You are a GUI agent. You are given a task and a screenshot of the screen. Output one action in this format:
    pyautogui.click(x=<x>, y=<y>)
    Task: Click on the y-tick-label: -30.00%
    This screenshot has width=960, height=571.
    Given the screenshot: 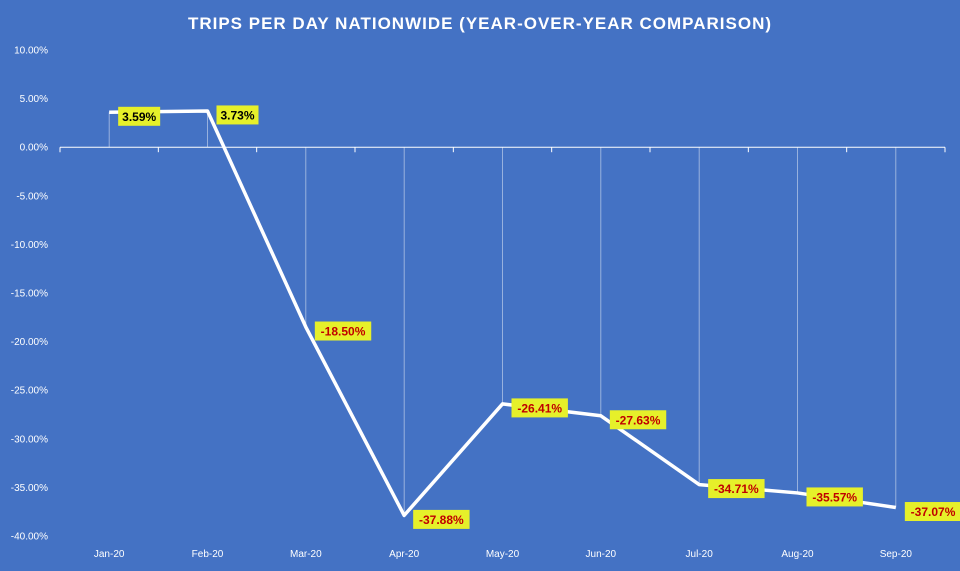 What is the action you would take?
    pyautogui.click(x=29, y=439)
    